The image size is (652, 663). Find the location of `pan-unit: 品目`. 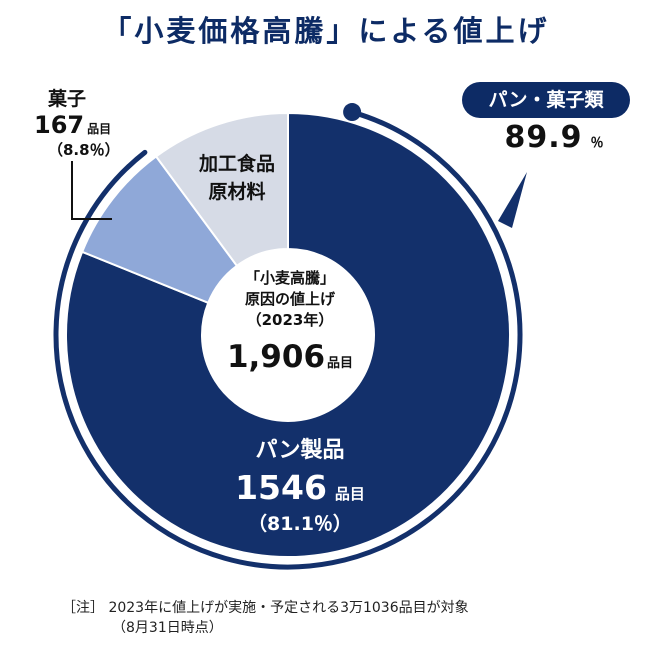

pan-unit: 品目 is located at coordinates (349, 494).